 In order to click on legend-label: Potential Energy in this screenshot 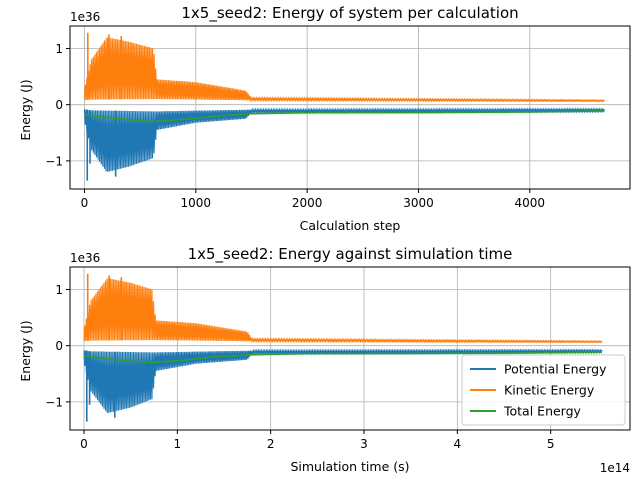, I will do `click(555, 369)`.